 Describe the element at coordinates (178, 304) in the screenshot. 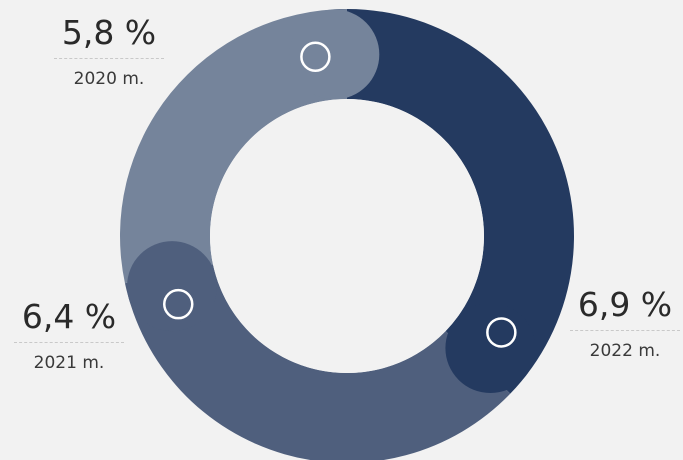

I see `marker-2021` at that location.